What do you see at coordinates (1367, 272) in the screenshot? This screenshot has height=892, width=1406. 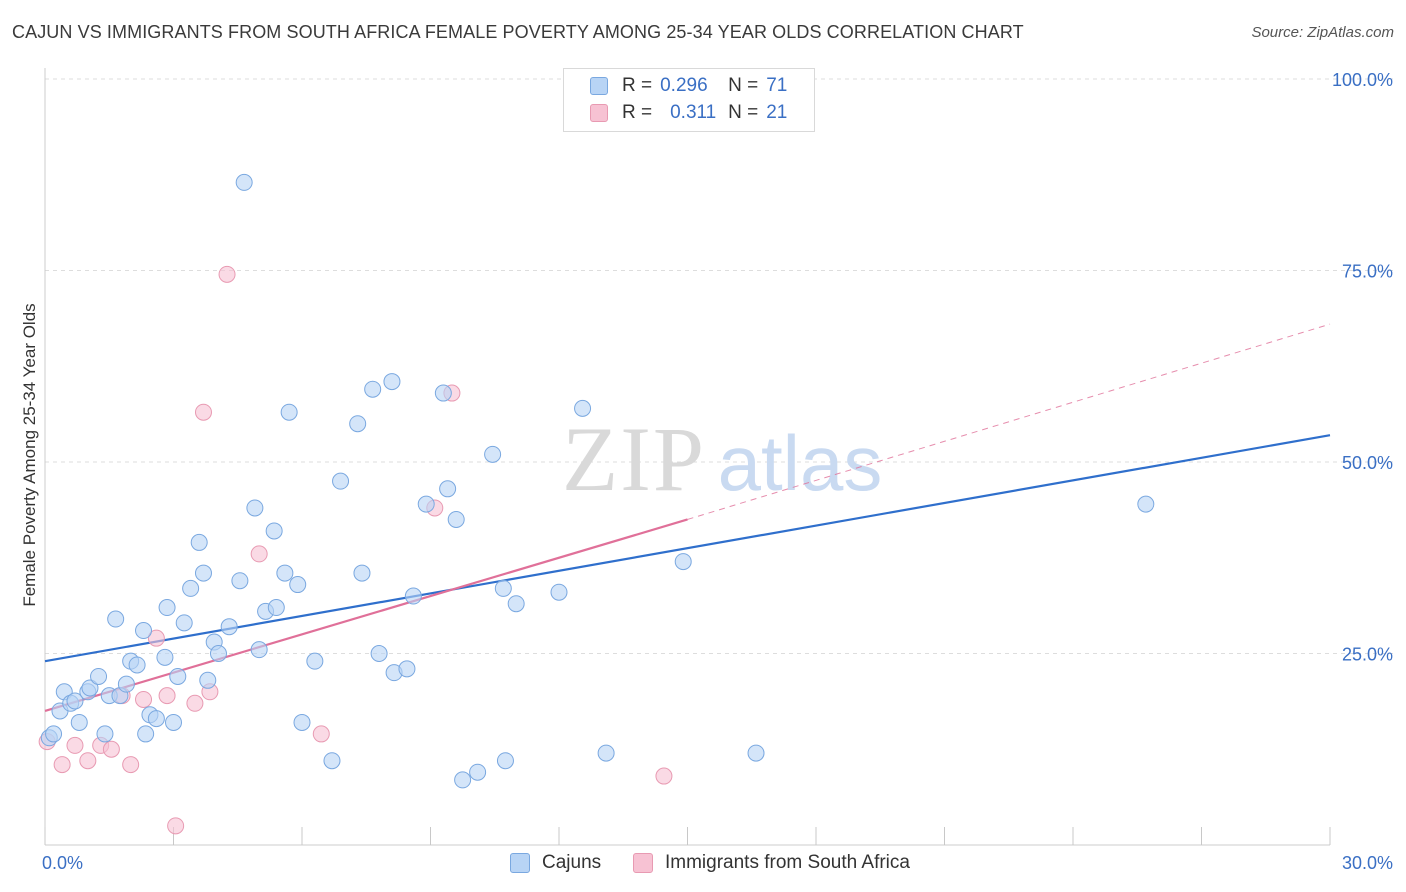 I see `y-tick-label: 75.0%` at bounding box center [1367, 272].